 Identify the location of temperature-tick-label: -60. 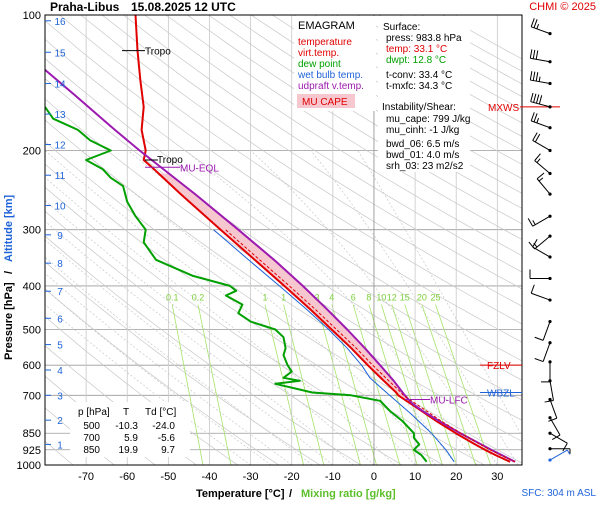
(127, 477).